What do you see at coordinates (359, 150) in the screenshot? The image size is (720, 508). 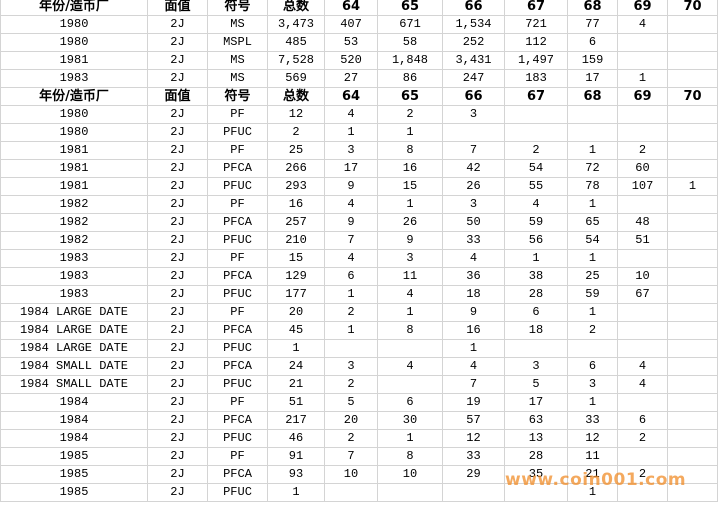 I see `data-row: 1981 2J PF 25 3 8 7 2 1 2` at bounding box center [359, 150].